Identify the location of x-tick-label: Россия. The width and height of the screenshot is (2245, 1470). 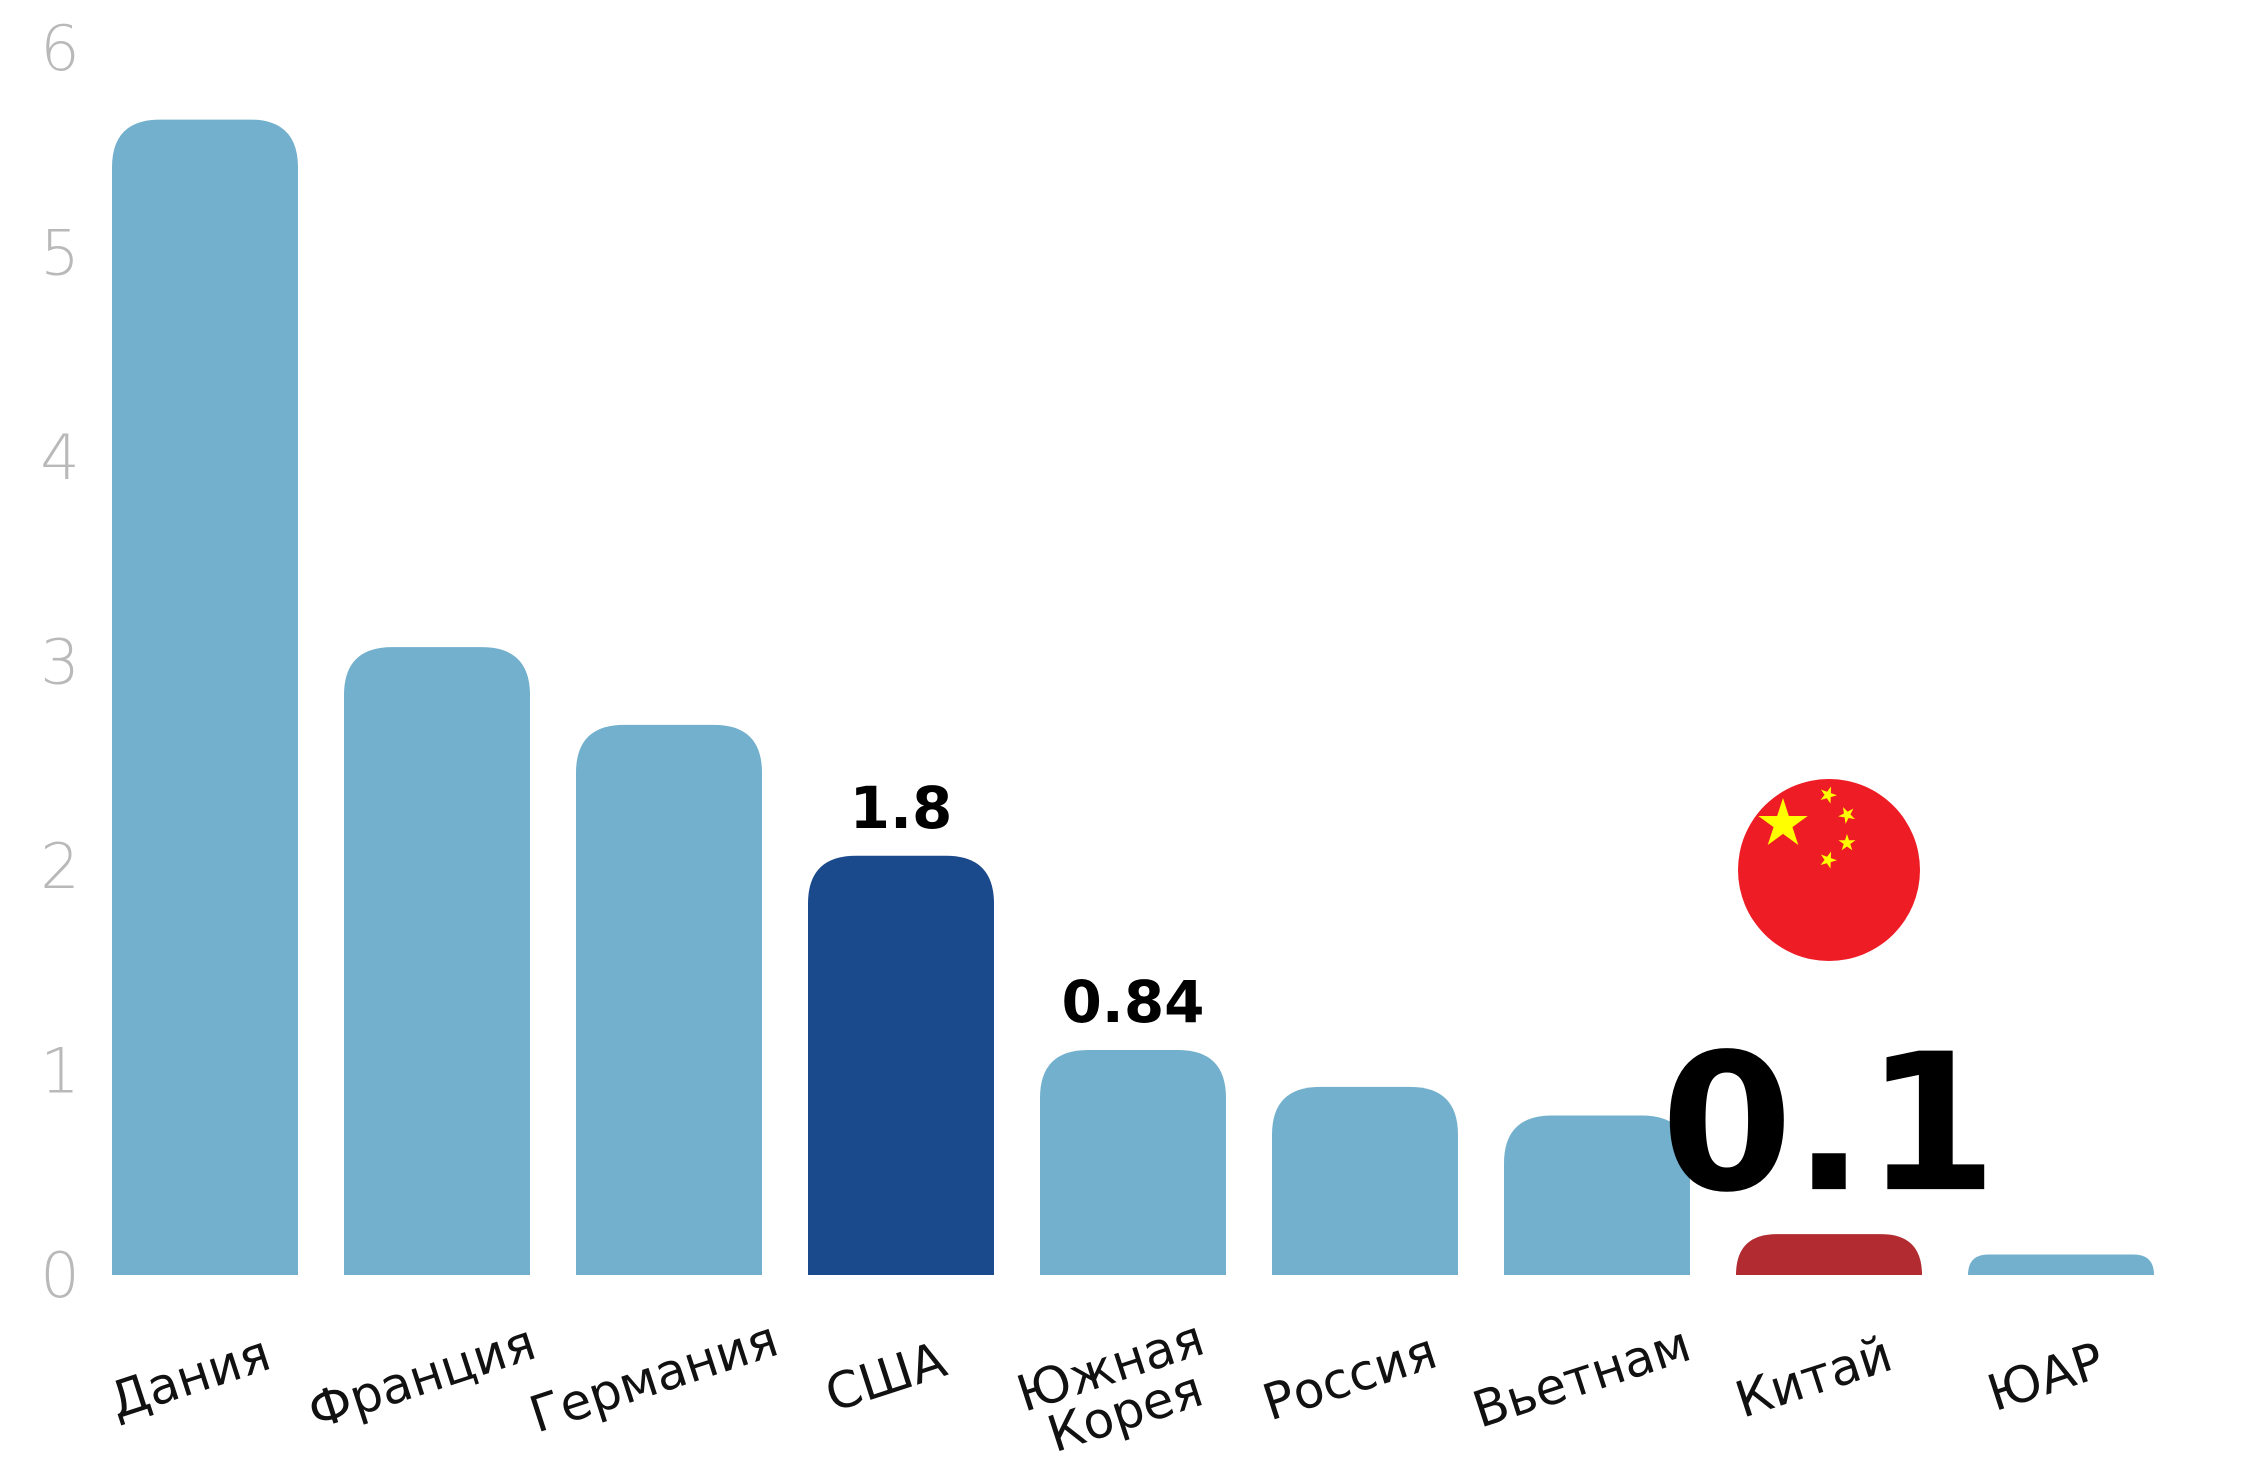
(1349, 1377).